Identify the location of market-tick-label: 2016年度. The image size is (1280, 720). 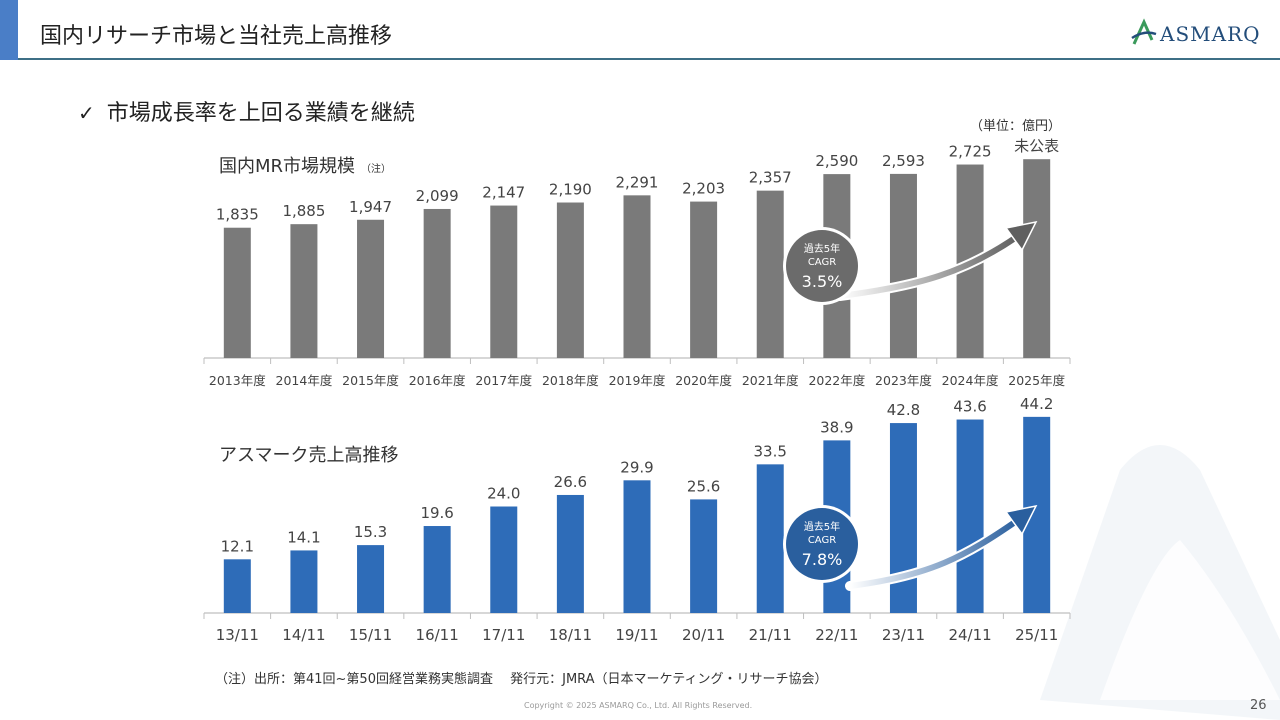
(437, 380).